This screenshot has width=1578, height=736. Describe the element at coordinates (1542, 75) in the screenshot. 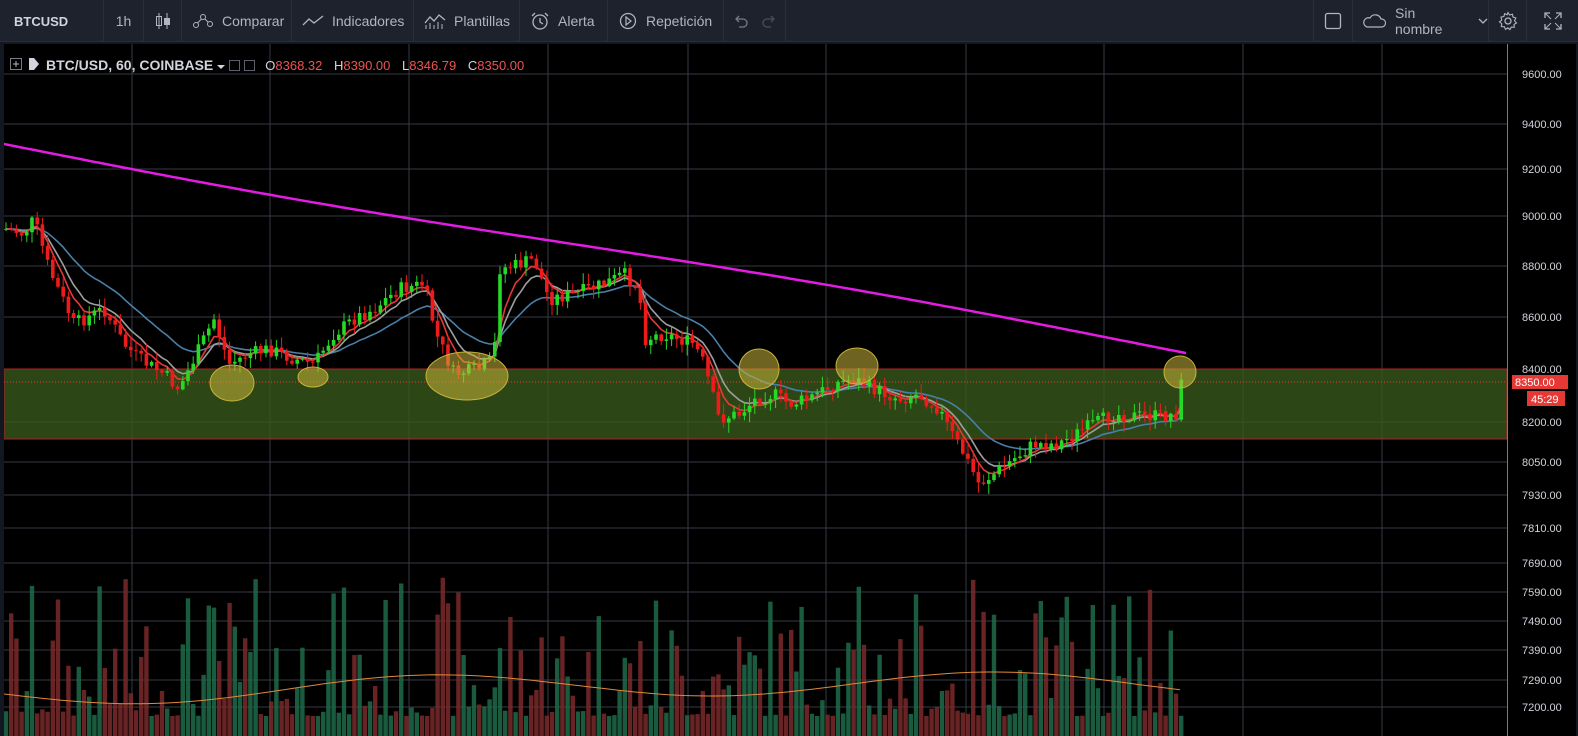

I see `price-tick-label: 9600.00` at that location.